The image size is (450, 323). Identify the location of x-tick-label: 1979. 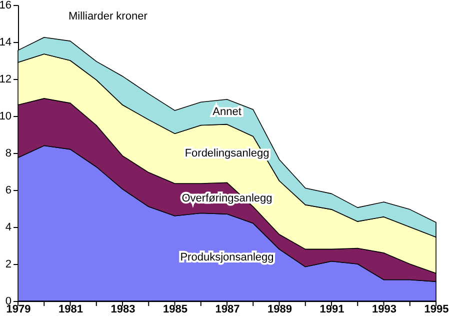
(18, 310).